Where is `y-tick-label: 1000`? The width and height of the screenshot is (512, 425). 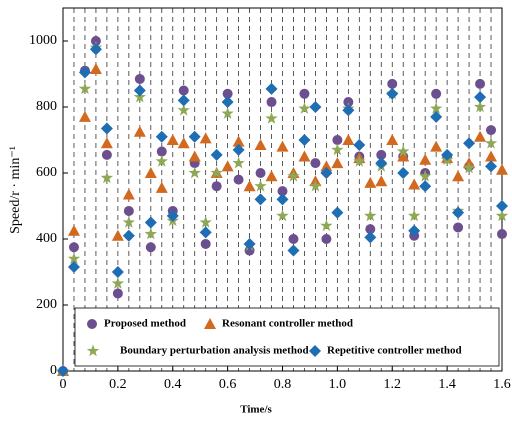 y-tick-label: 1000 is located at coordinates (43, 40).